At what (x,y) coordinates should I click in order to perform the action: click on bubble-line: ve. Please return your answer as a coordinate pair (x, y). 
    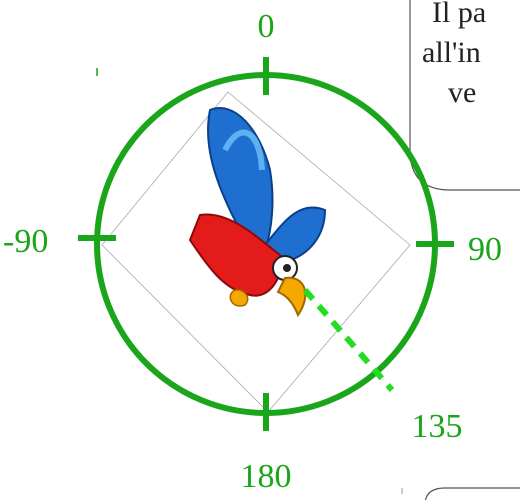
    Looking at the image, I should click on (462, 92).